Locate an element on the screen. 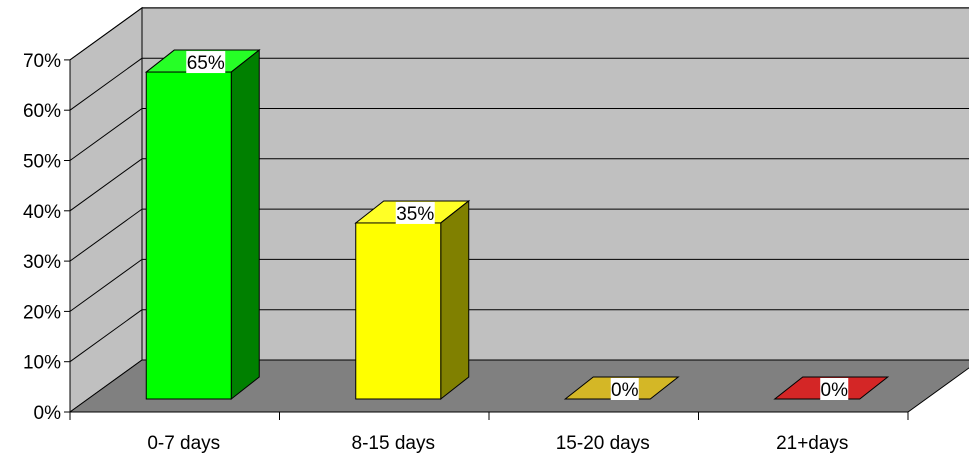 This screenshot has height=459, width=969. x-tick-label: 15-20 days is located at coordinates (603, 443).